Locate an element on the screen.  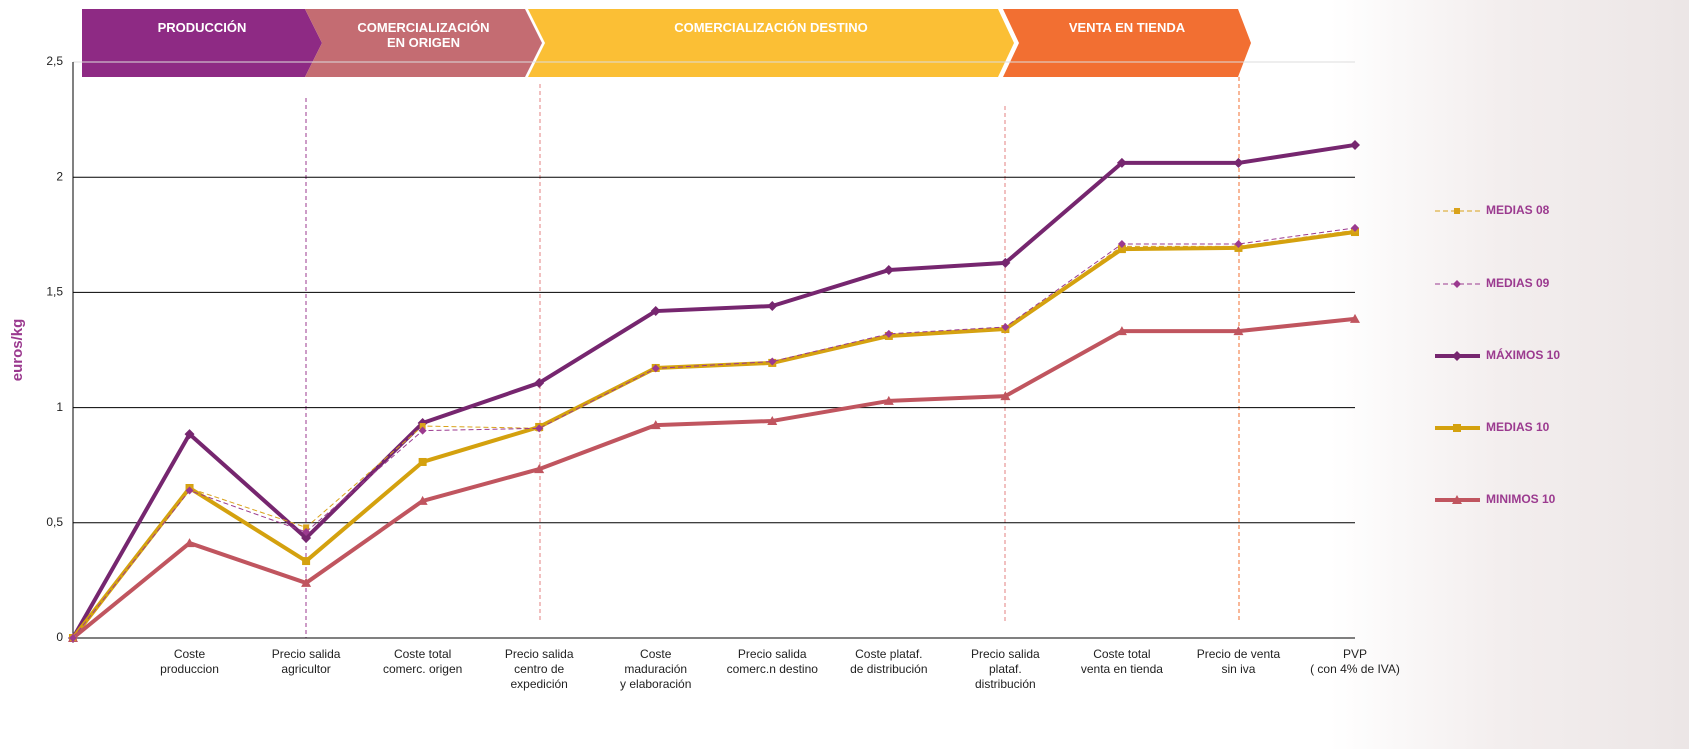
x-tick-label: Coste plataf. de distribución is located at coordinates (889, 661).